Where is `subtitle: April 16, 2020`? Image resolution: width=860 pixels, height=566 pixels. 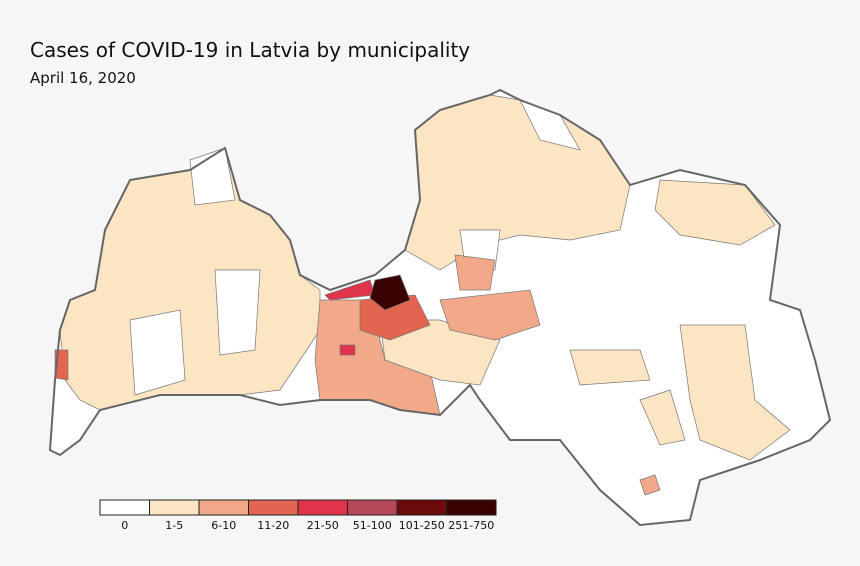 subtitle: April 16, 2020 is located at coordinates (83, 78).